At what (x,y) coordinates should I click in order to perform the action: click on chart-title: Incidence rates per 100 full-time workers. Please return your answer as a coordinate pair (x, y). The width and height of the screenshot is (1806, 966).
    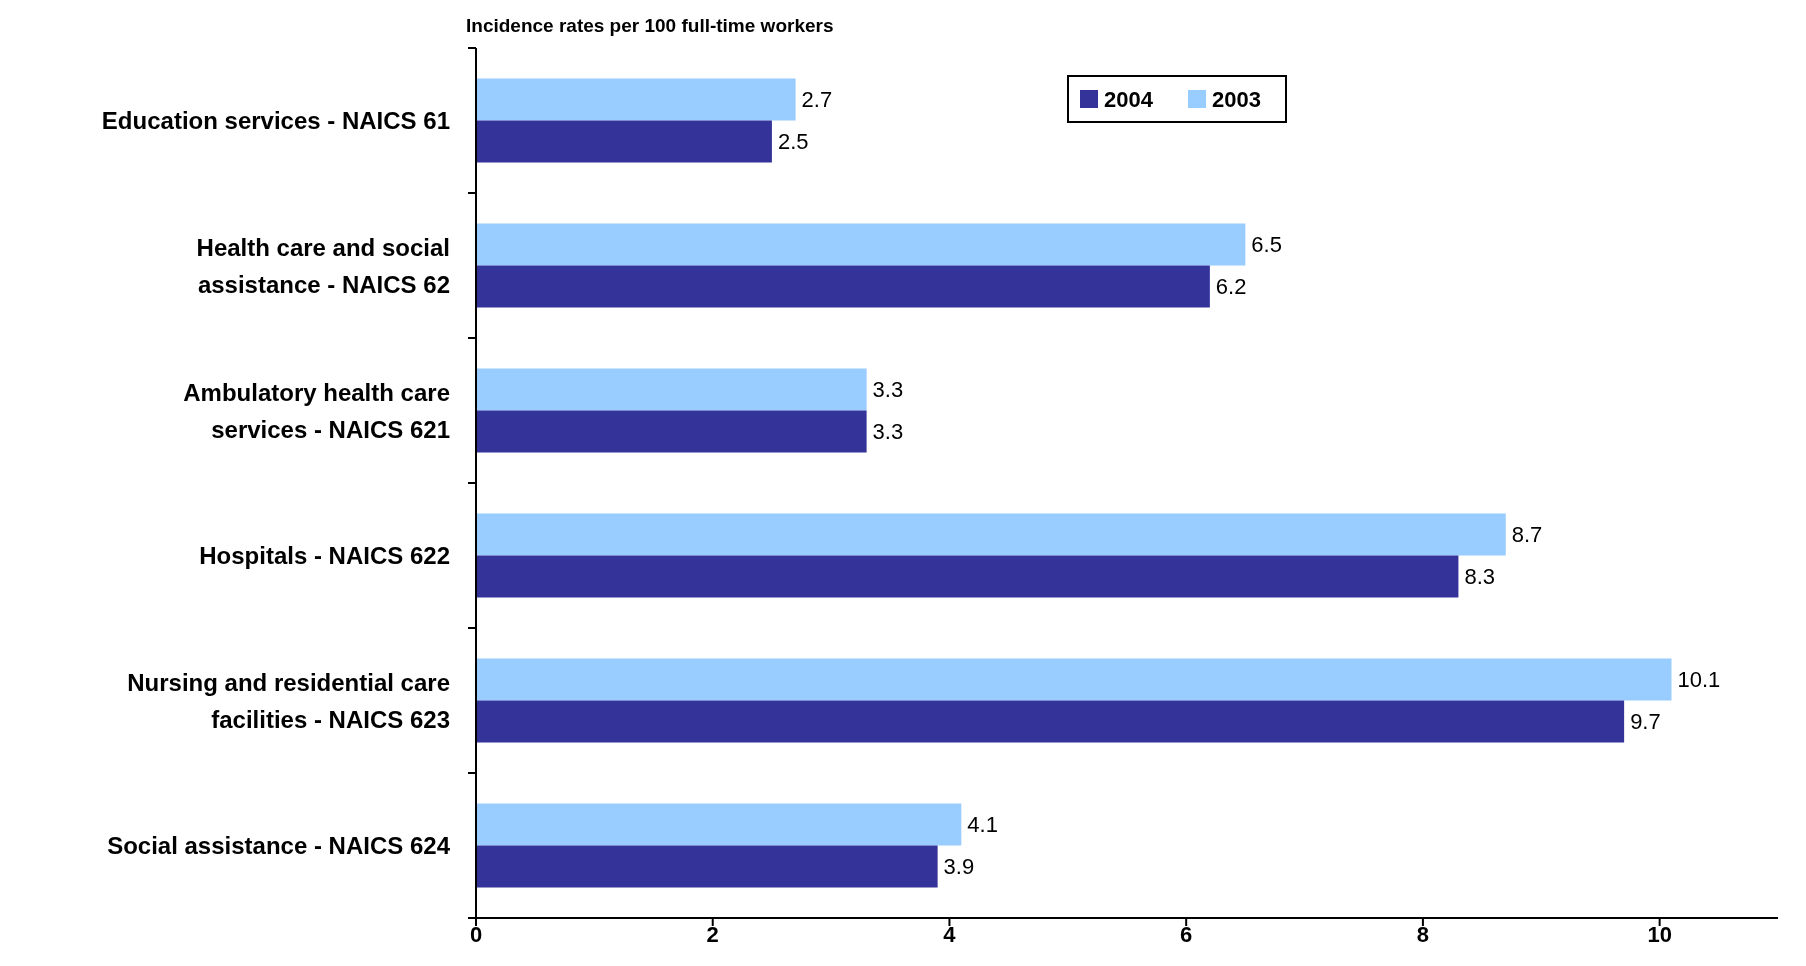
    Looking at the image, I should click on (650, 25).